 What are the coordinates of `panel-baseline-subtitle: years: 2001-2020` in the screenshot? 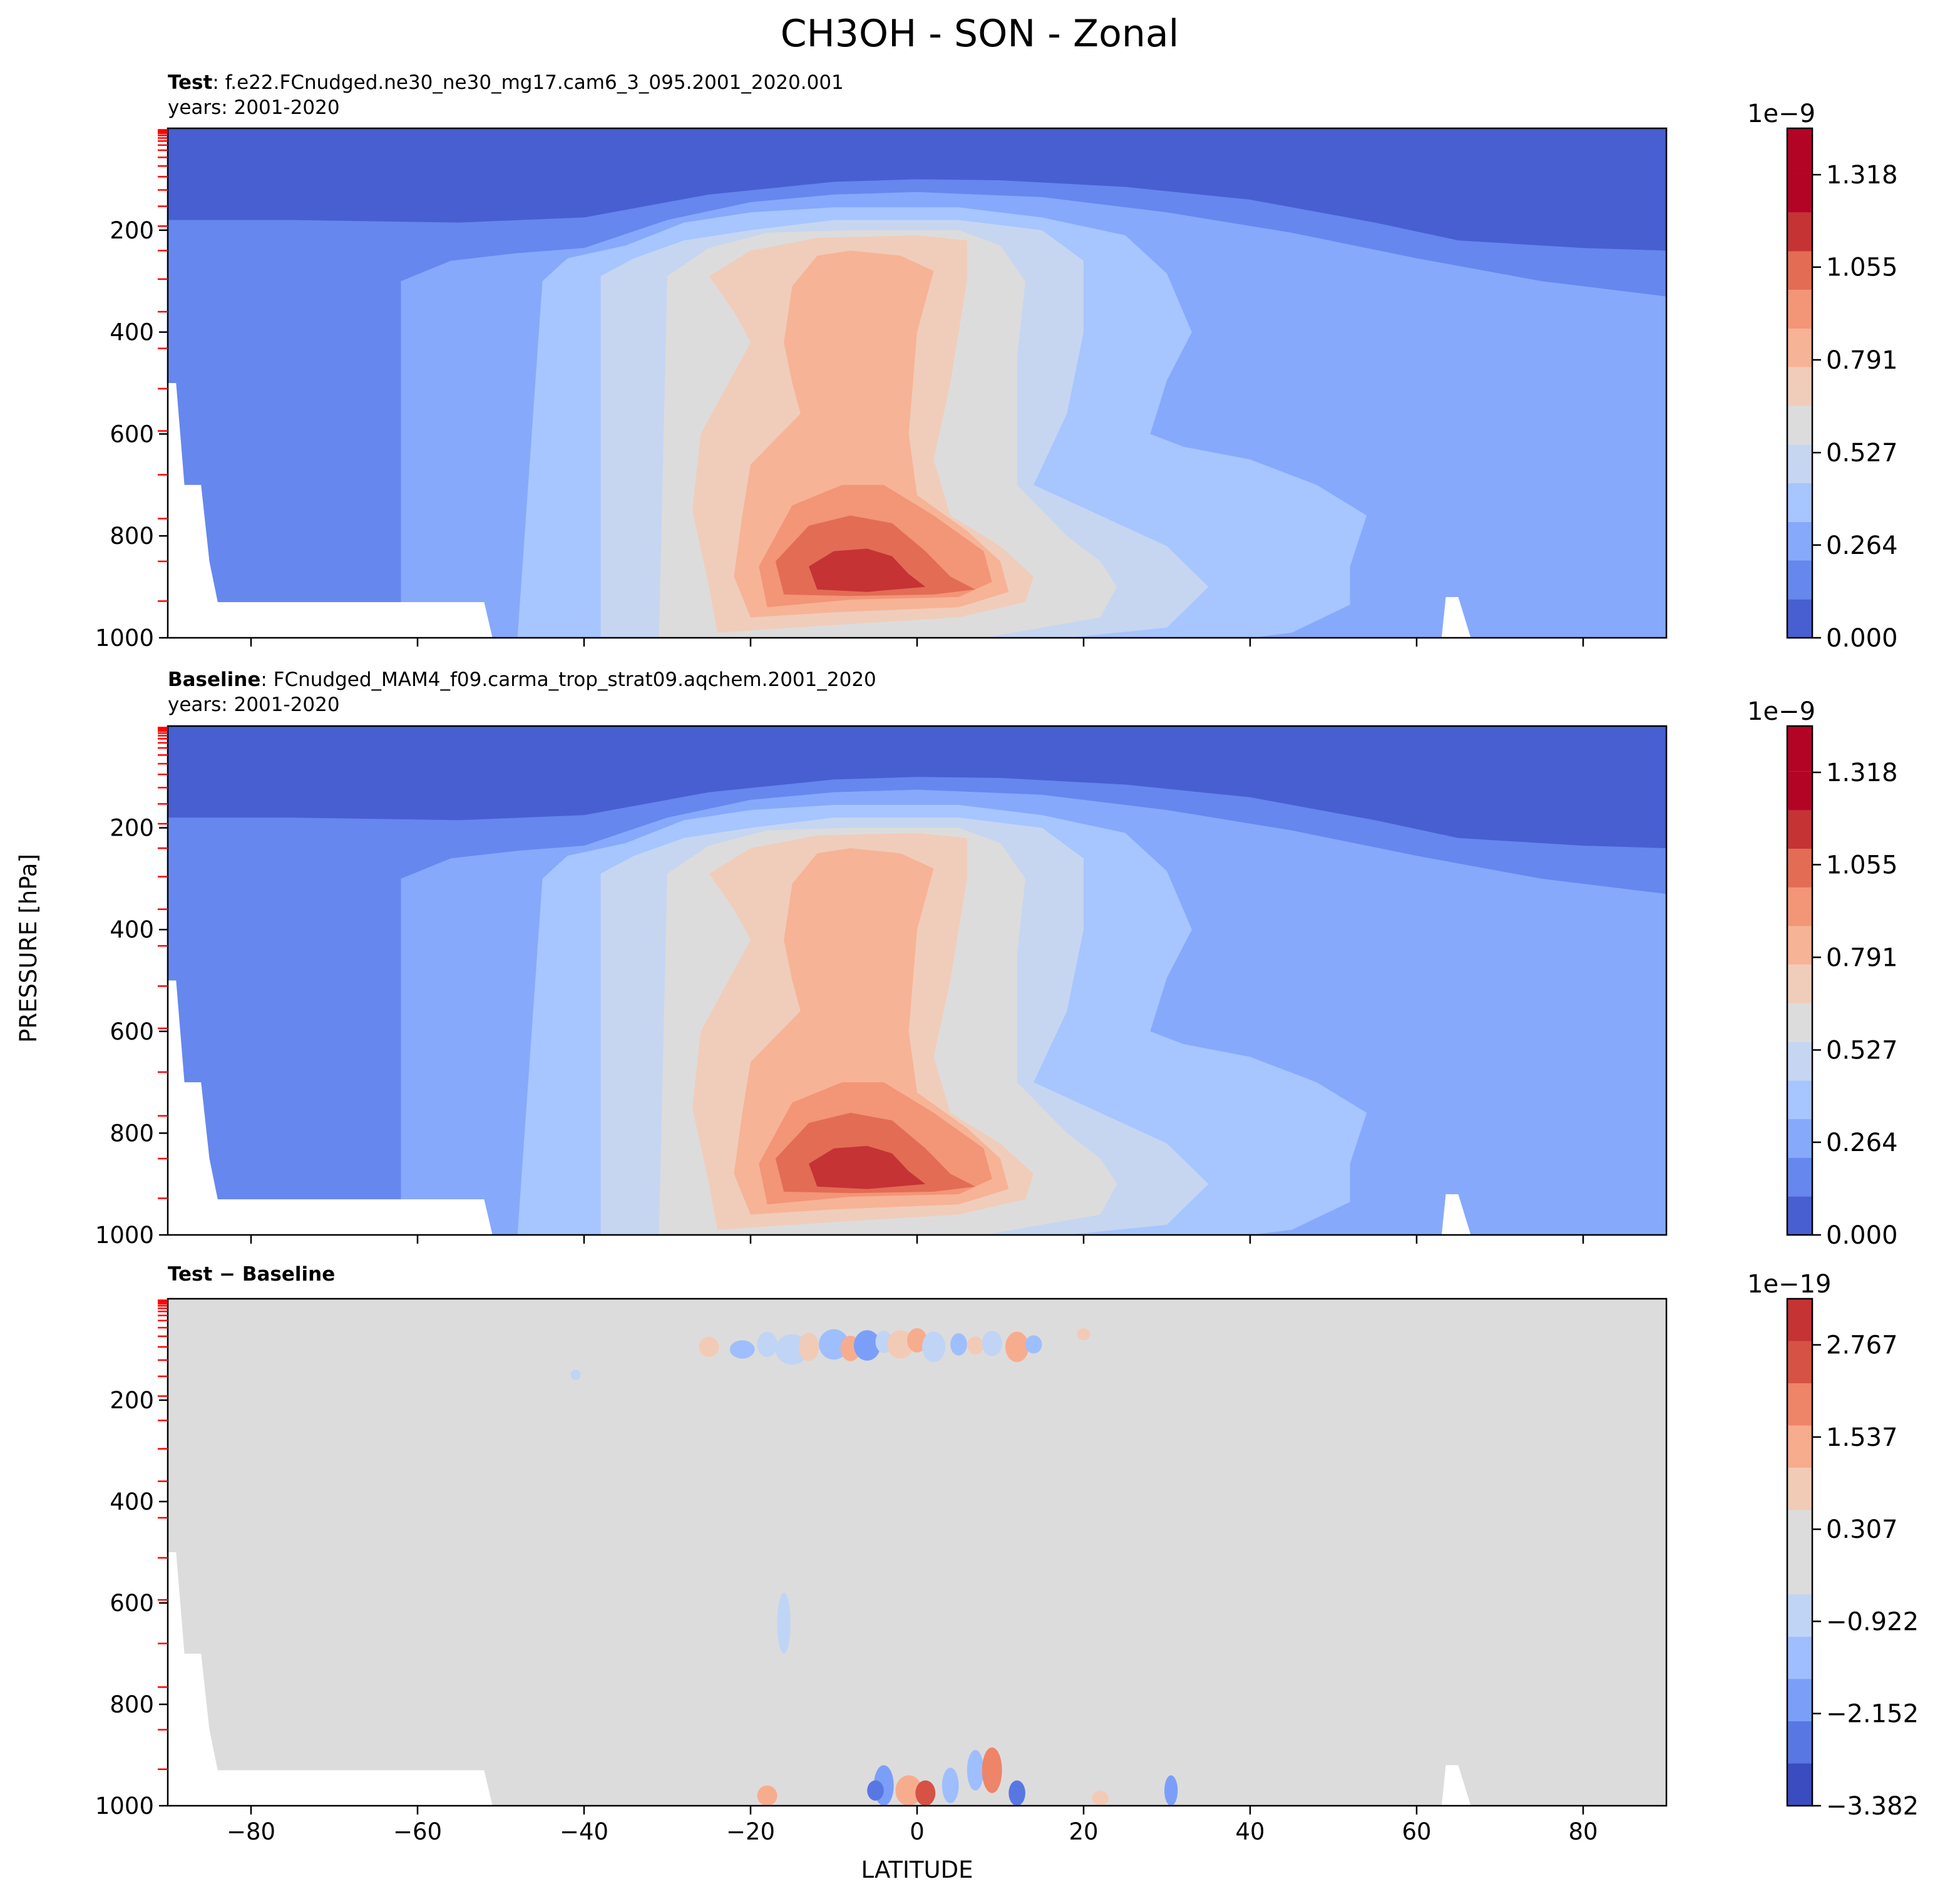 It's located at (254, 705).